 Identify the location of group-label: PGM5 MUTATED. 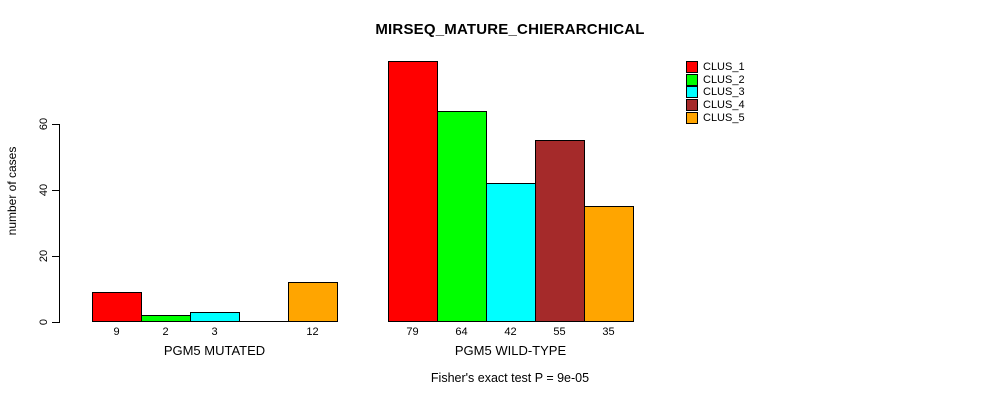
(214, 350).